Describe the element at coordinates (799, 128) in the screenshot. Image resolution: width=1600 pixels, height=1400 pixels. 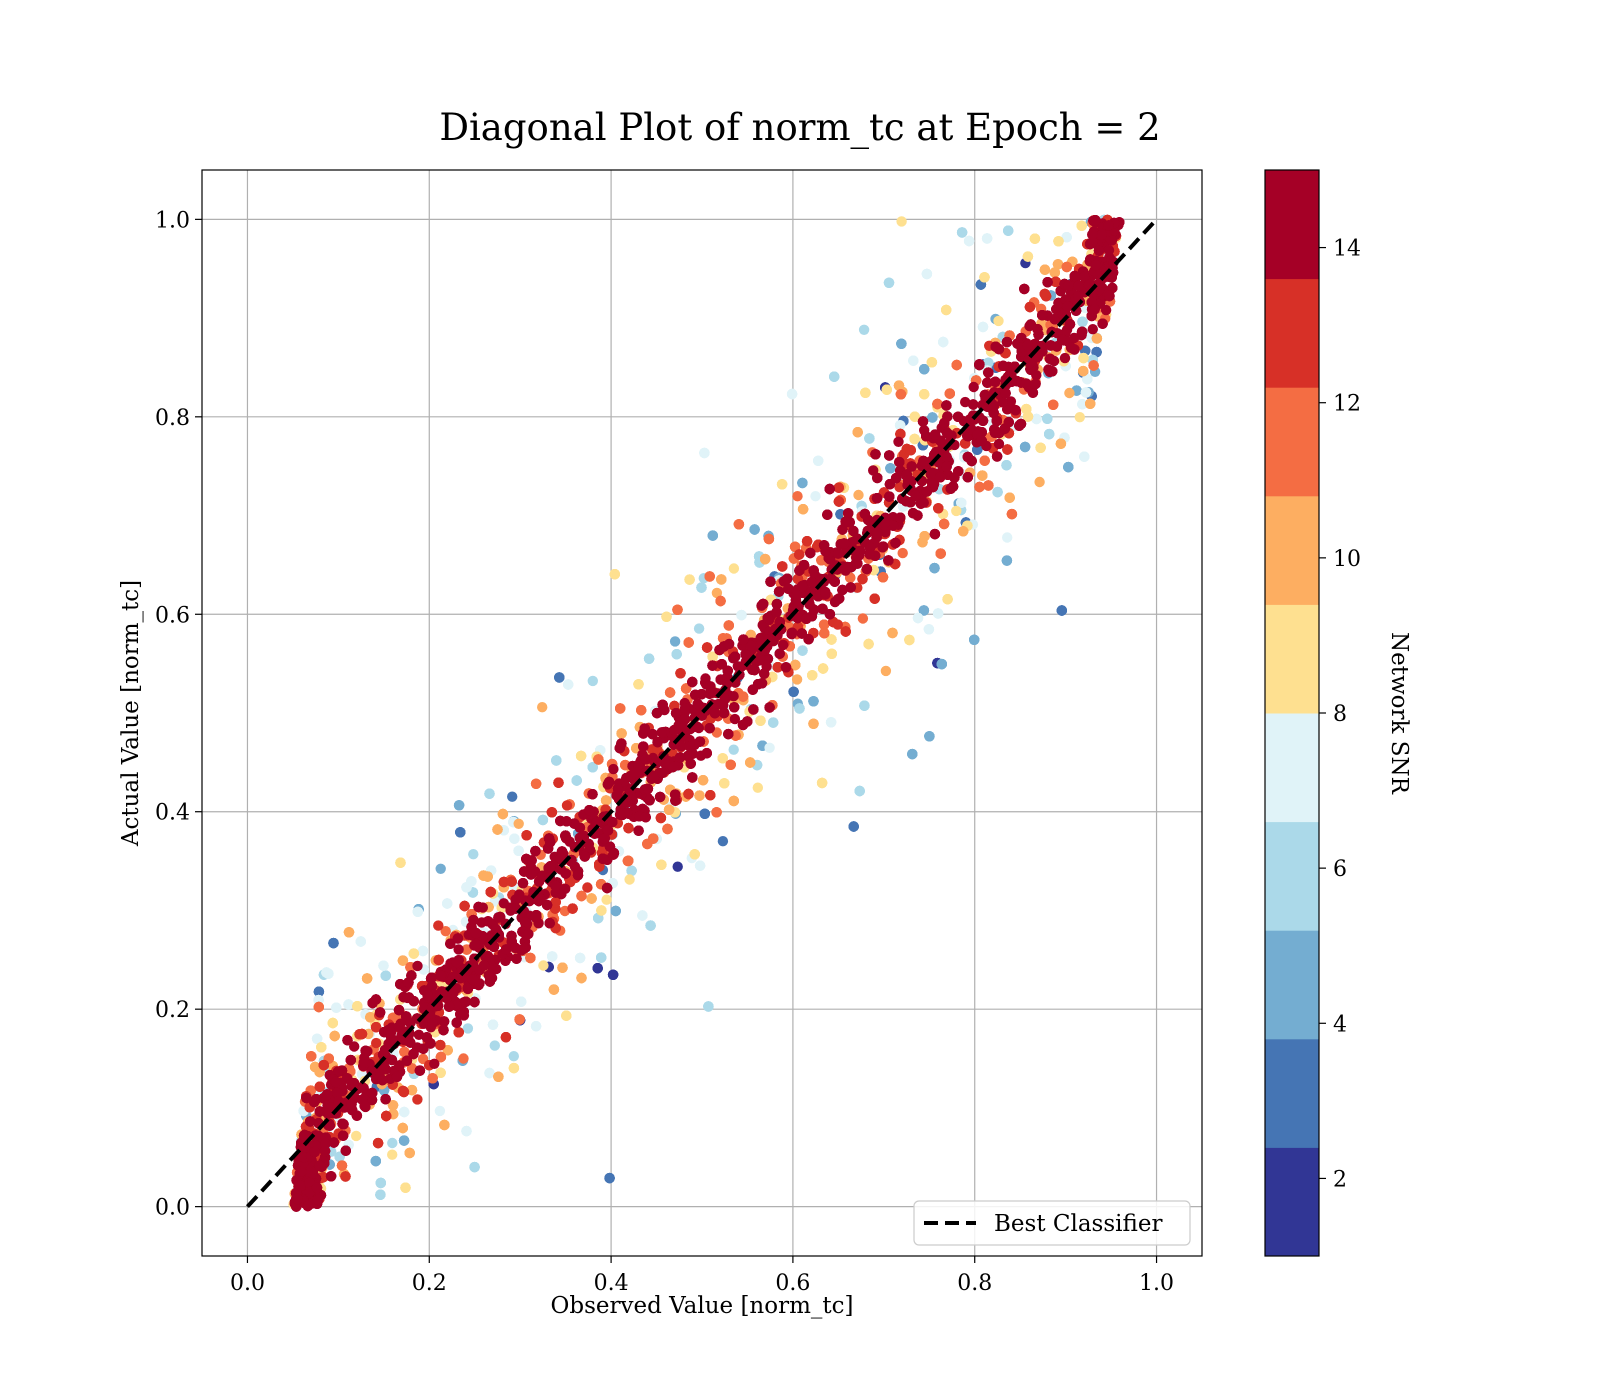
I see `chart-title: Diagonal Plot of norm_tc at Epoch = 2` at that location.